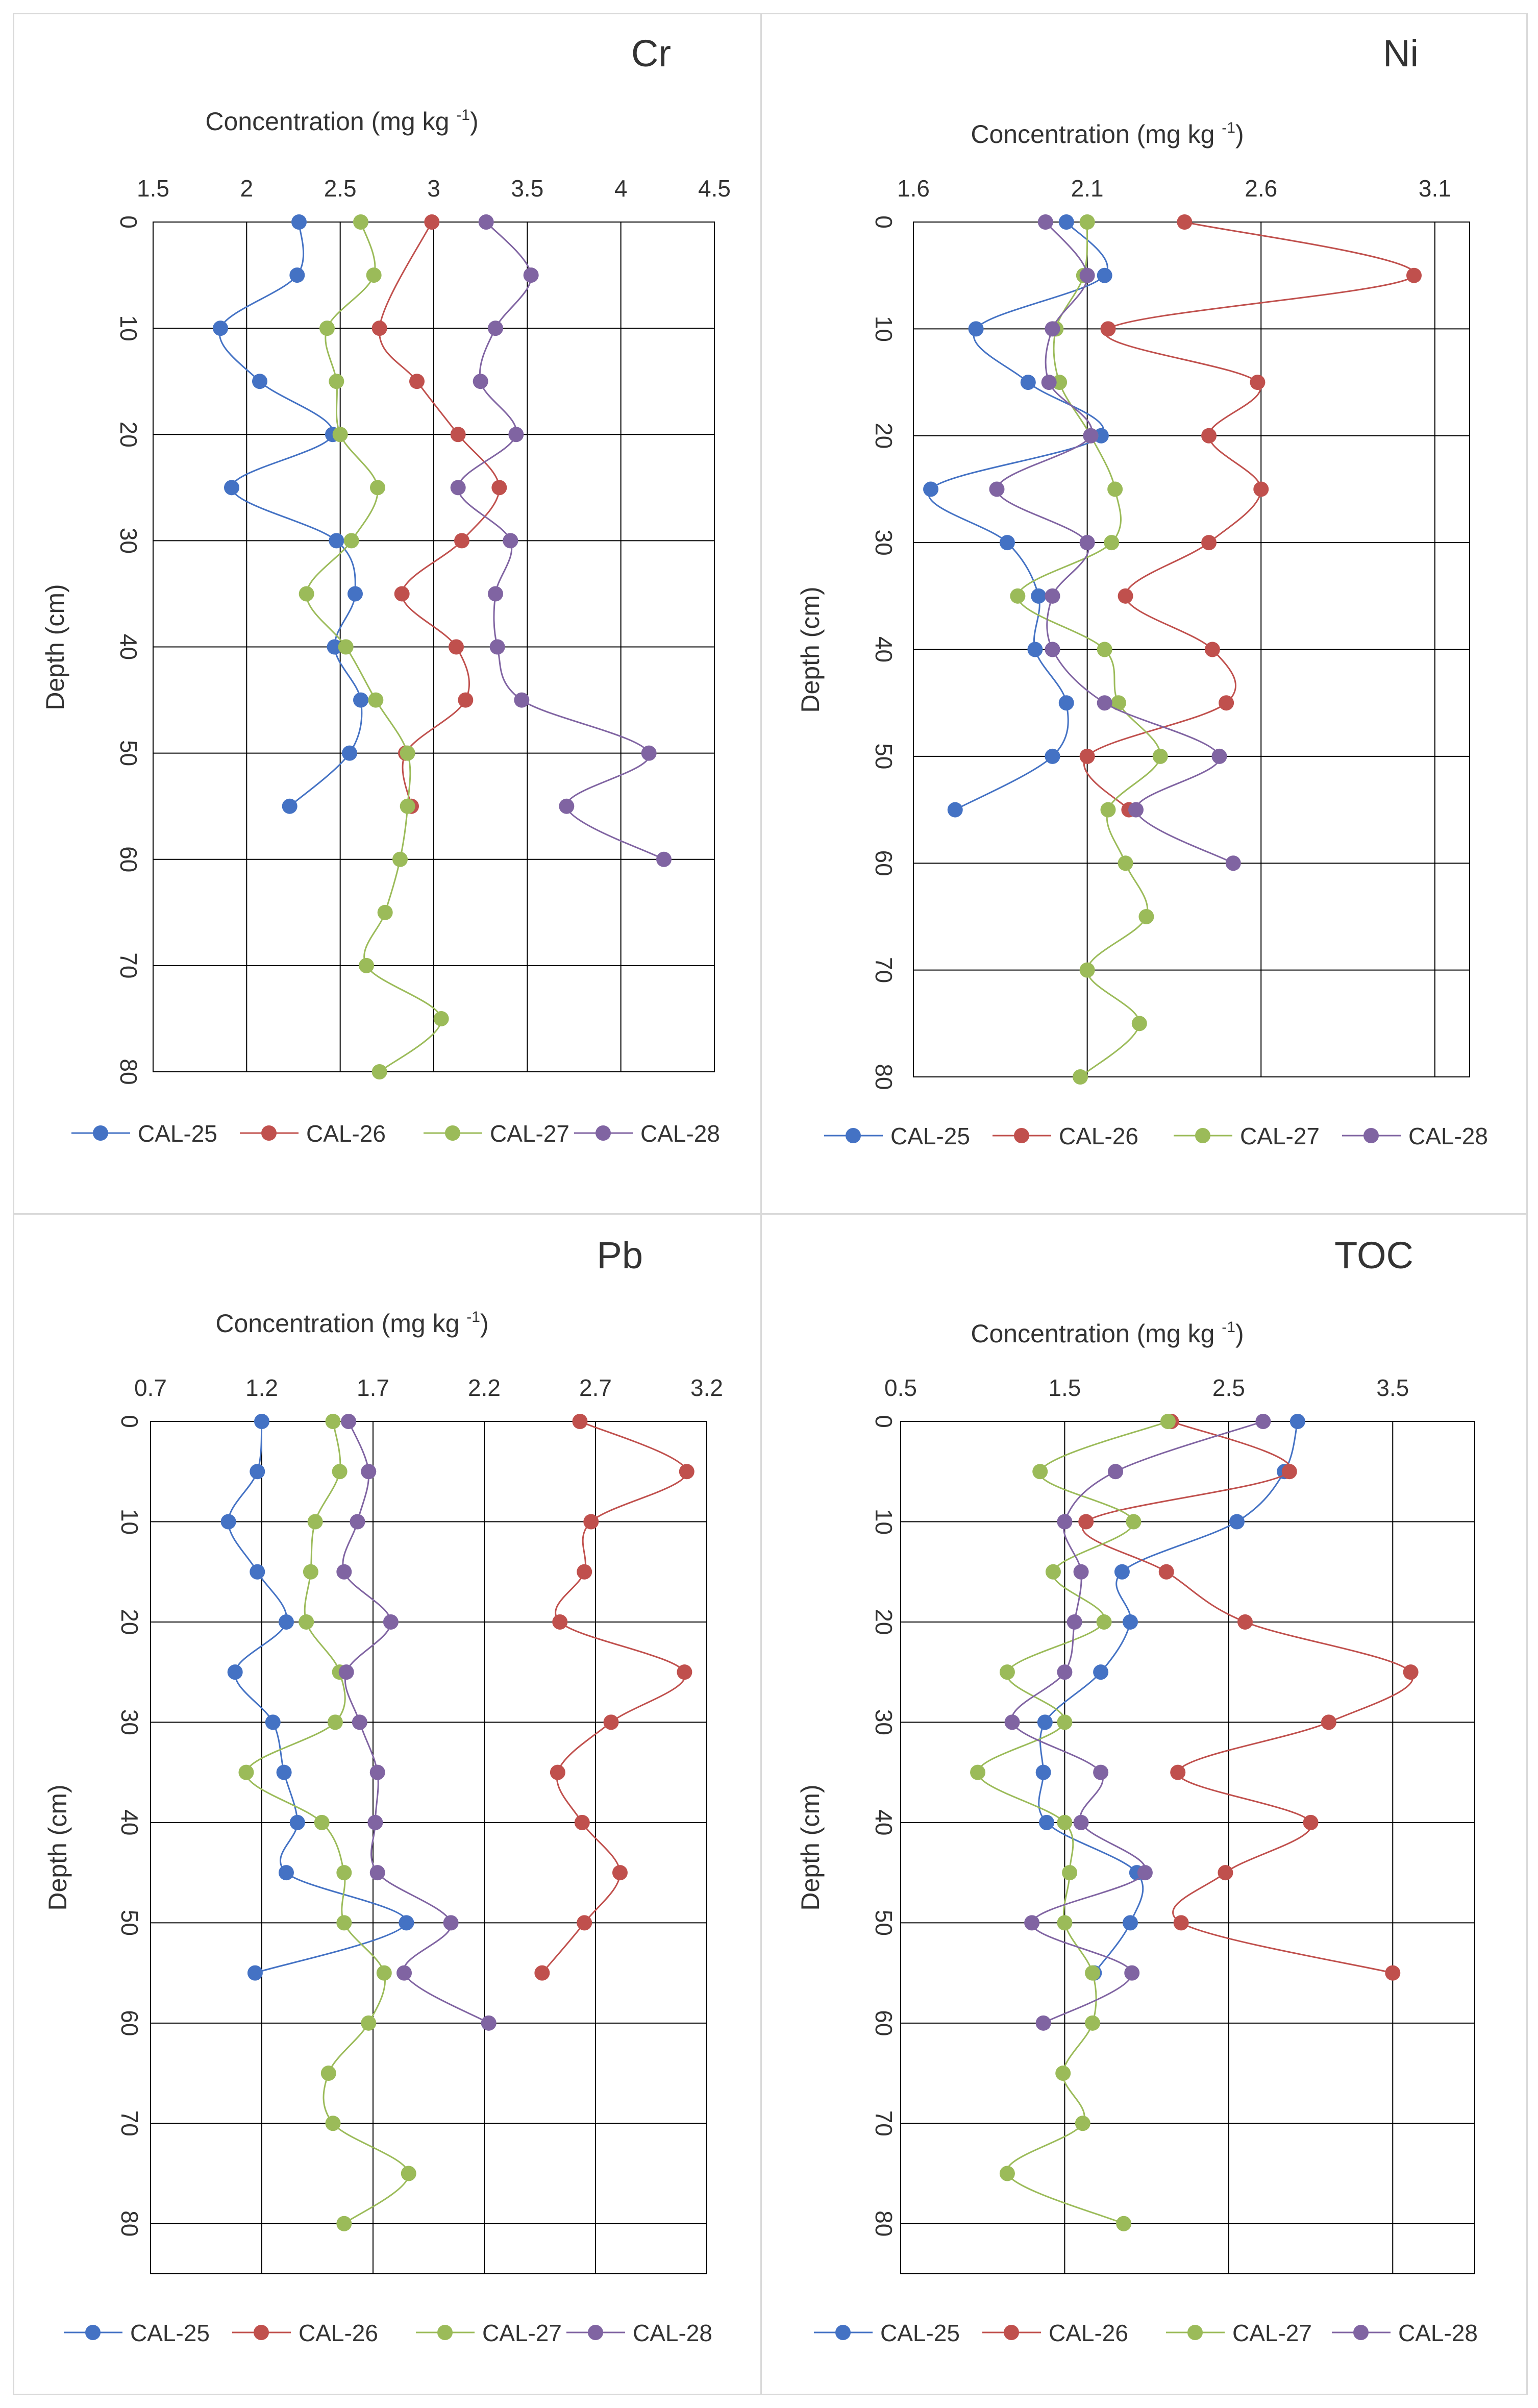 The height and width of the screenshot is (2408, 1538). What do you see at coordinates (129, 1722) in the screenshot?
I see `pb-ytick-label: 30` at bounding box center [129, 1722].